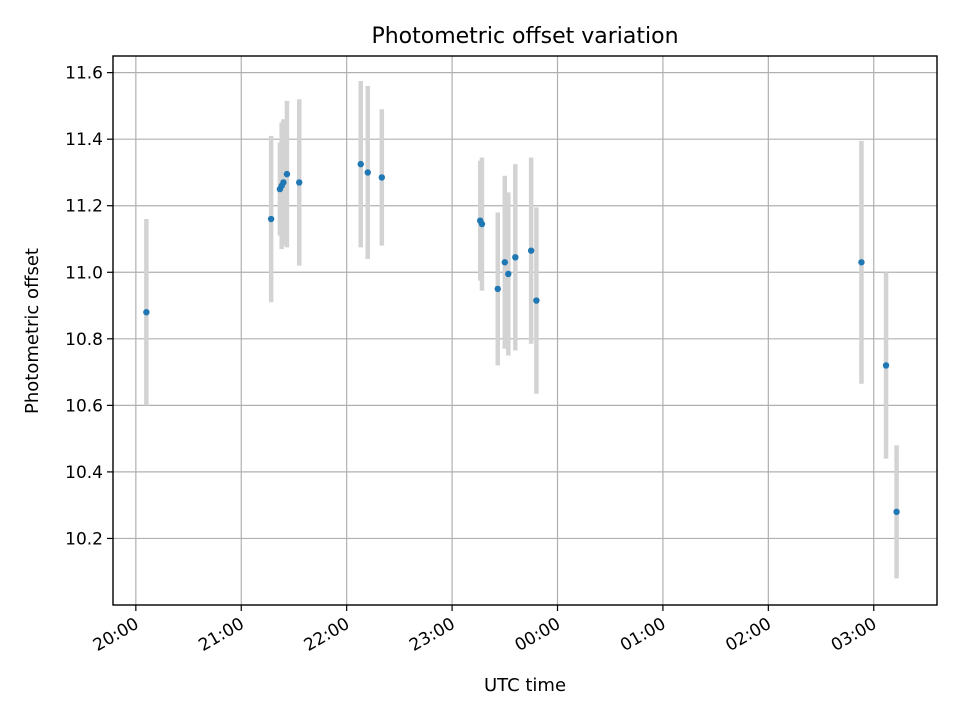  Describe the element at coordinates (84, 340) in the screenshot. I see `y-tick-label: 10.8` at that location.